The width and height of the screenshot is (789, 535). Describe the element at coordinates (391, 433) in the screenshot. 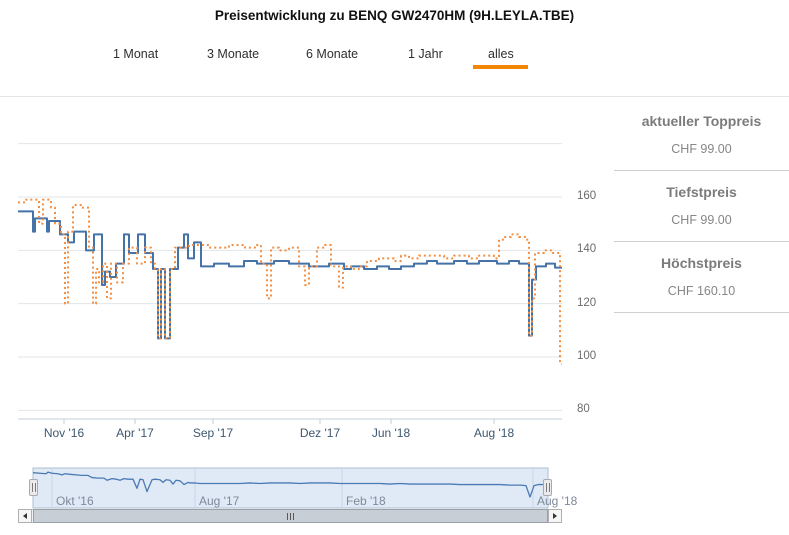

I see `x-axis-label: Jun '18` at that location.